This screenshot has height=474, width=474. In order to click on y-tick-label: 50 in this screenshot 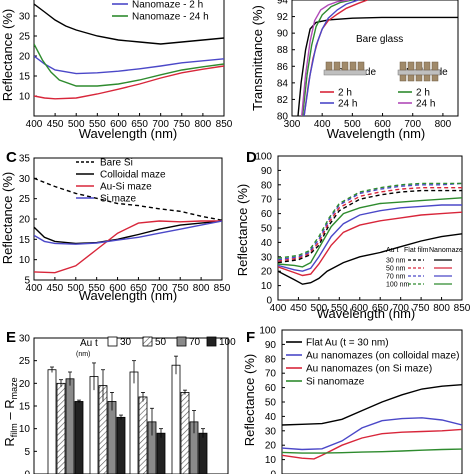, I will do `click(271, 403)`.